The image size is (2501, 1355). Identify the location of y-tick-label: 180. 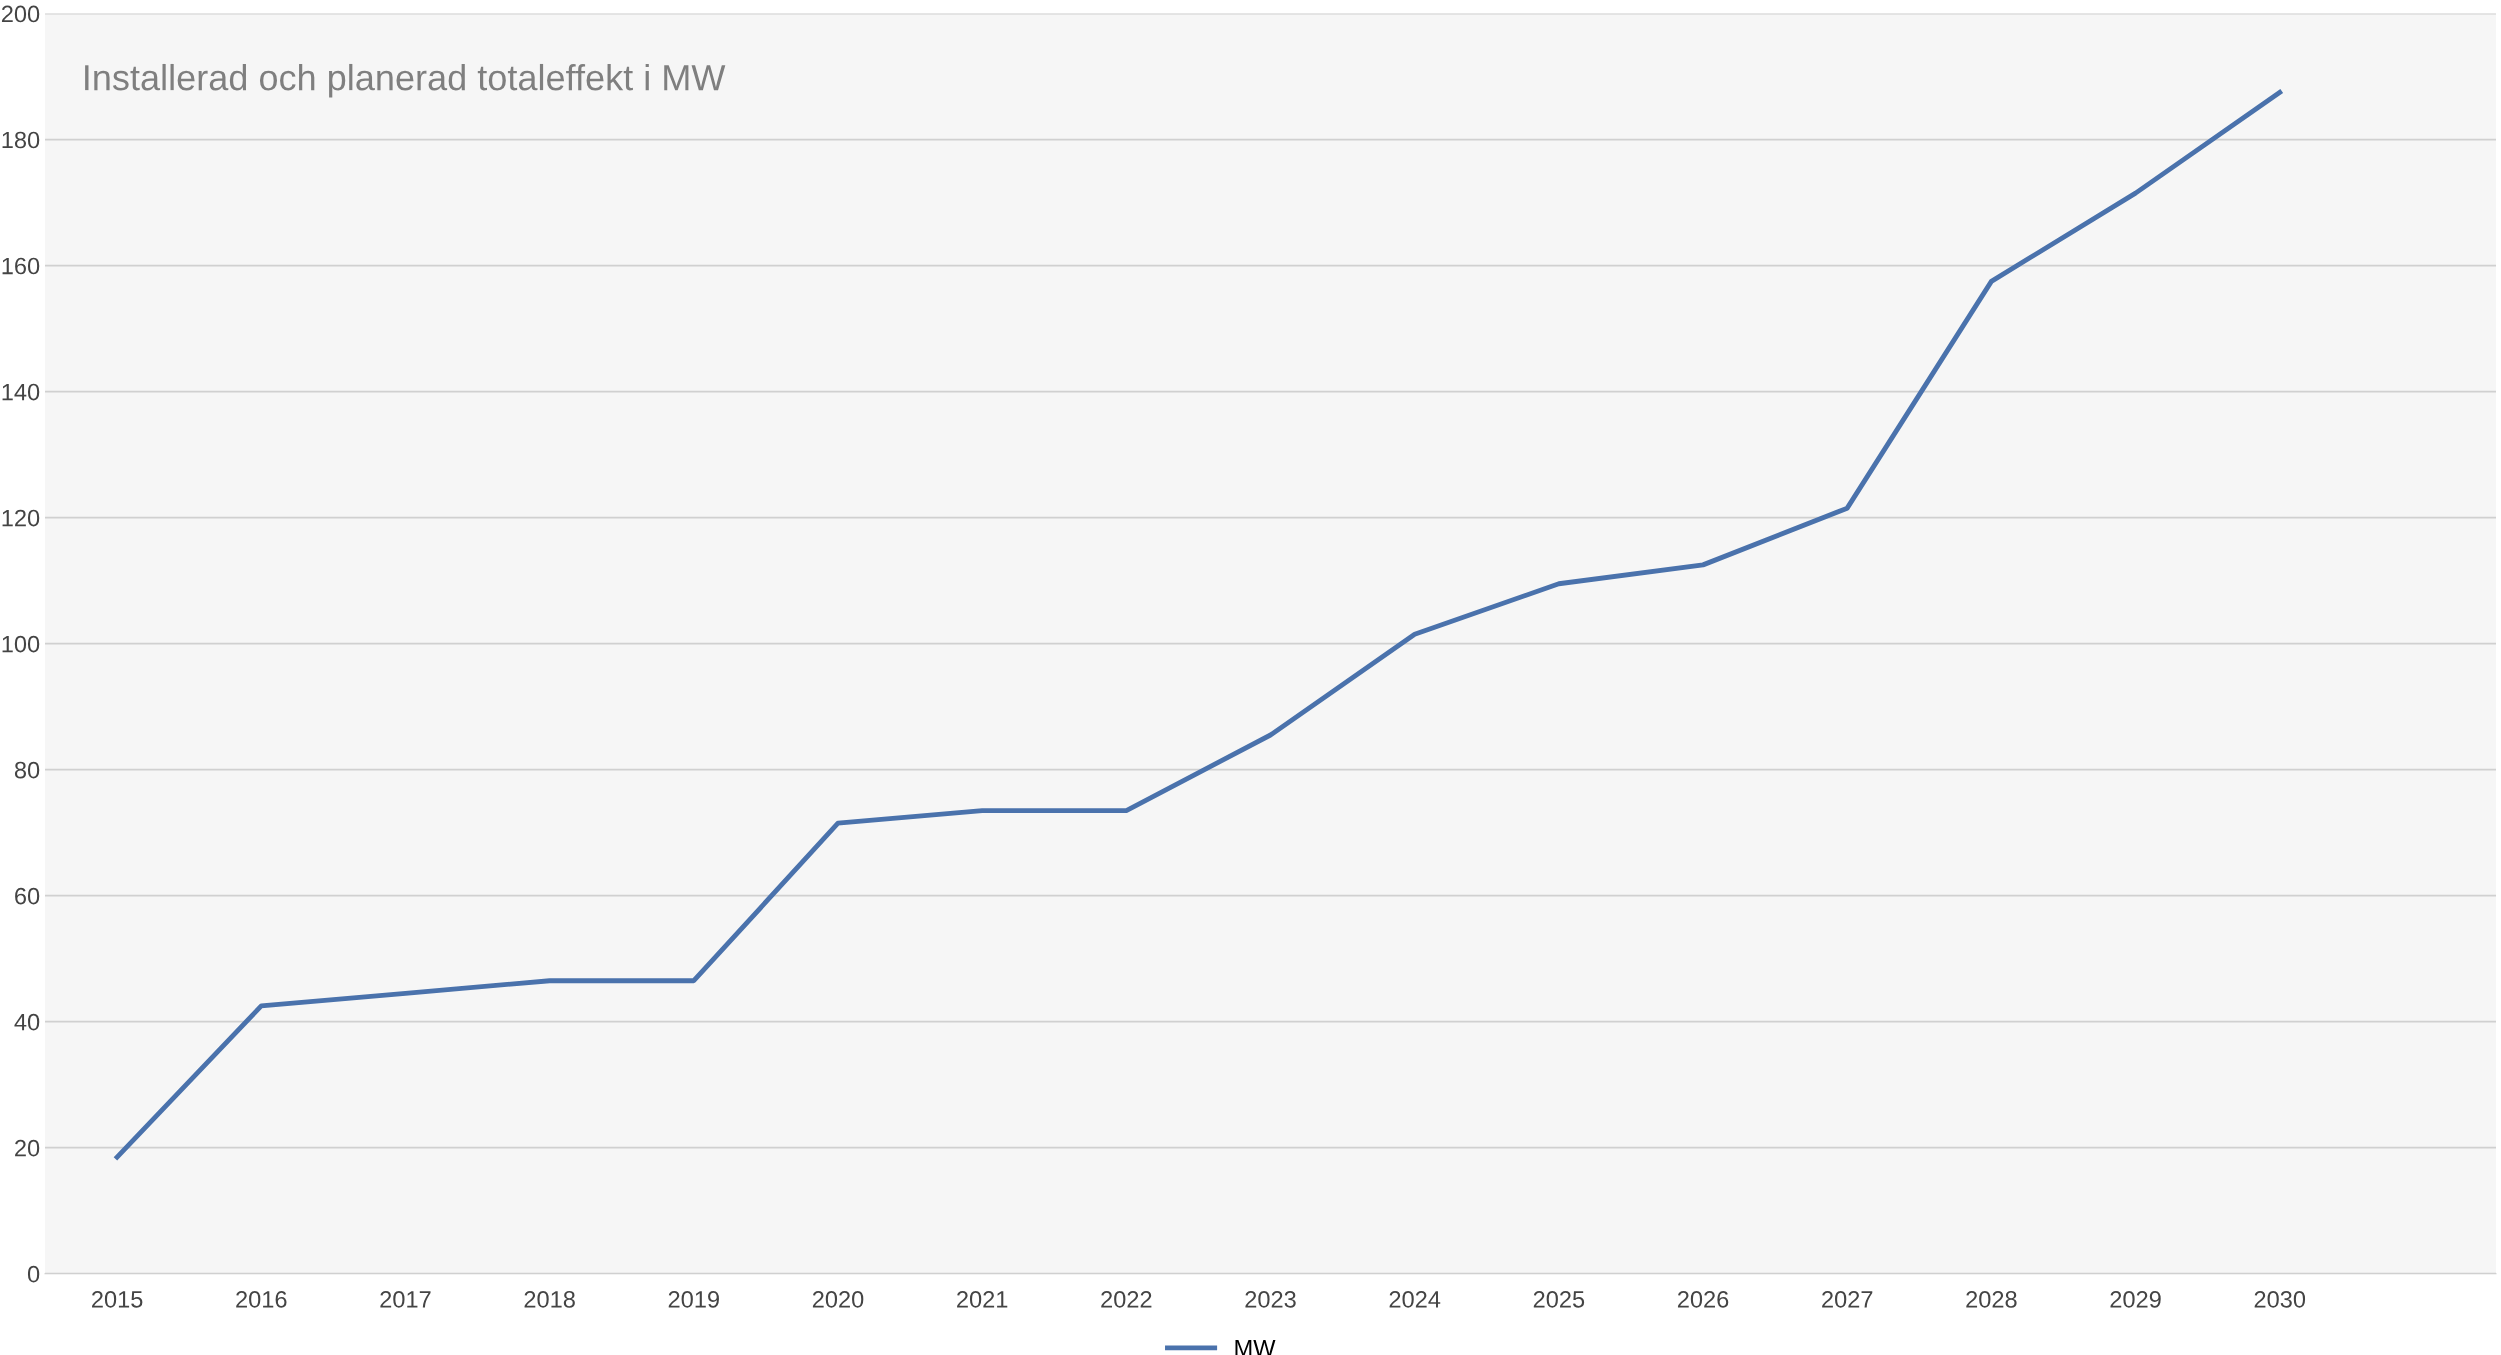
(21, 140).